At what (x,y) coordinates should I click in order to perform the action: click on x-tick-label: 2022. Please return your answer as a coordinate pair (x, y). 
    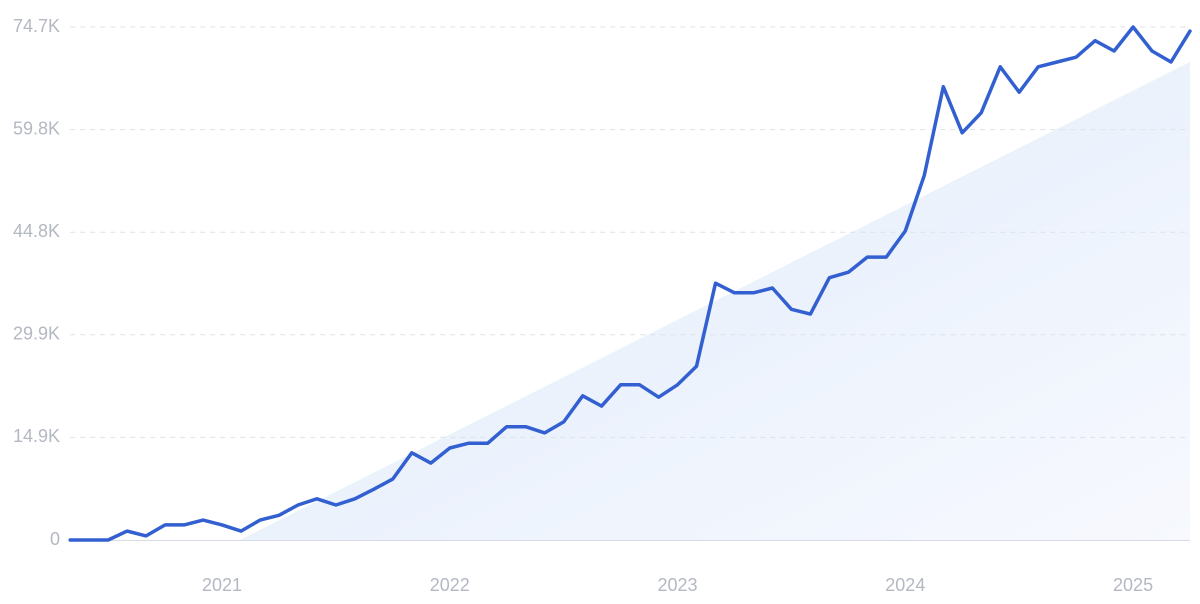
    Looking at the image, I should click on (450, 585).